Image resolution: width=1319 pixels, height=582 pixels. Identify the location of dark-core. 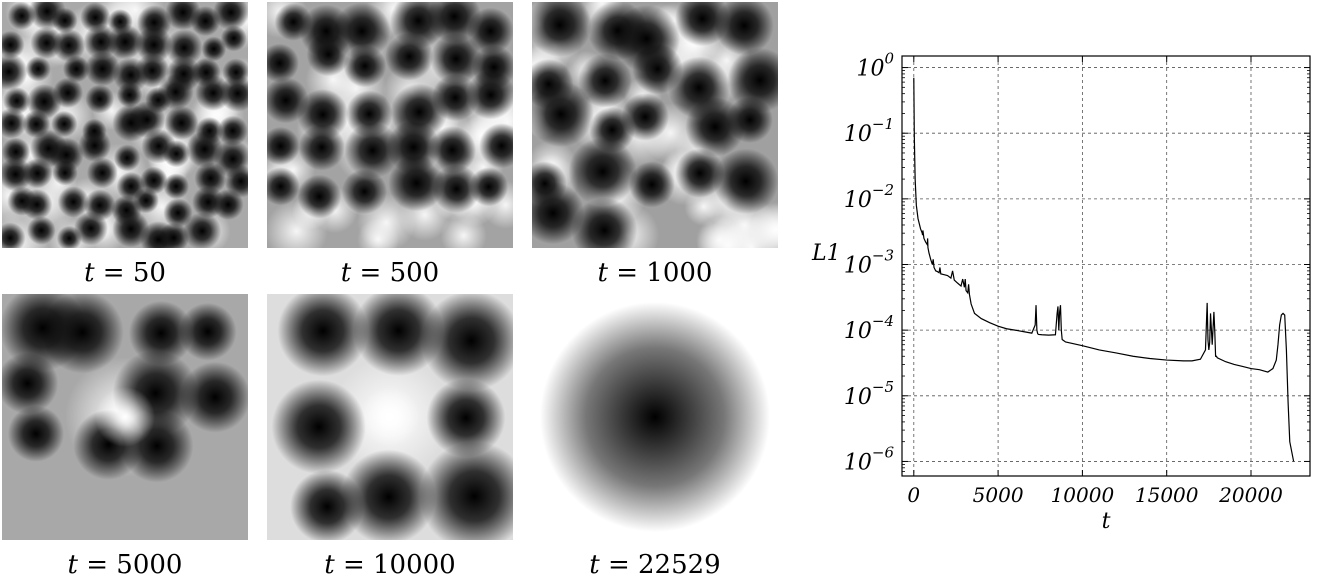
(655, 417).